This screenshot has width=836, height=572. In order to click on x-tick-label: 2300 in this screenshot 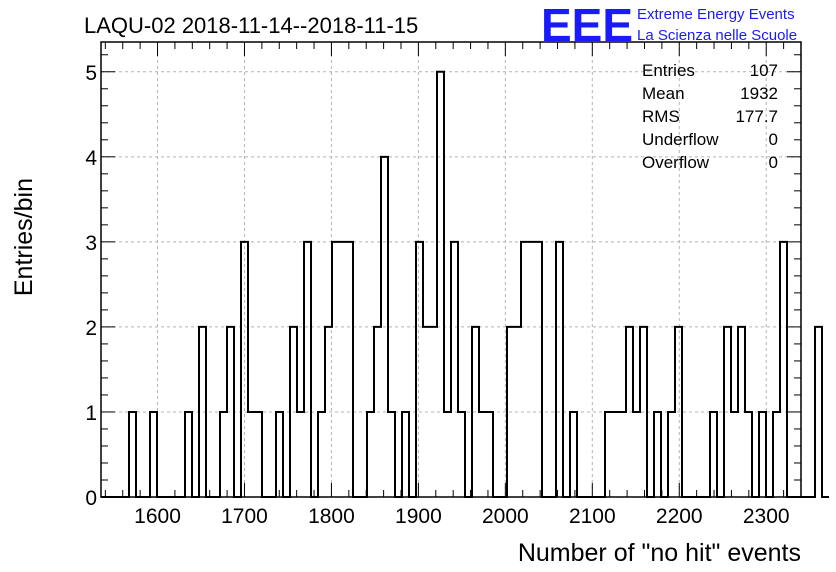, I will do `click(766, 516)`.